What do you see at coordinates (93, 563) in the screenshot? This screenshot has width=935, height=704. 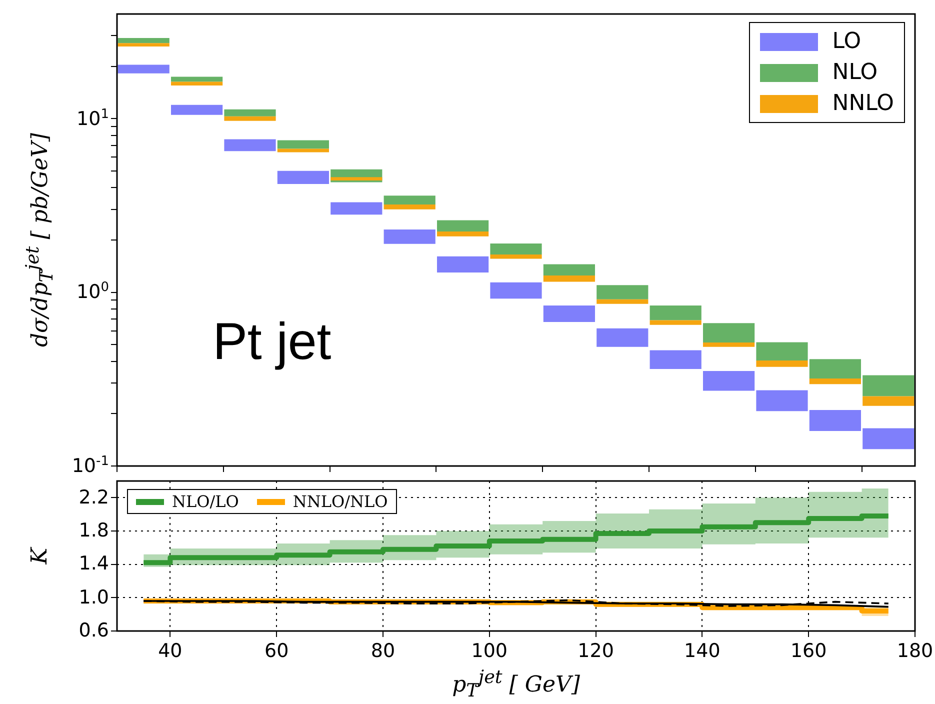 I see `y-tick-label: 1.4` at bounding box center [93, 563].